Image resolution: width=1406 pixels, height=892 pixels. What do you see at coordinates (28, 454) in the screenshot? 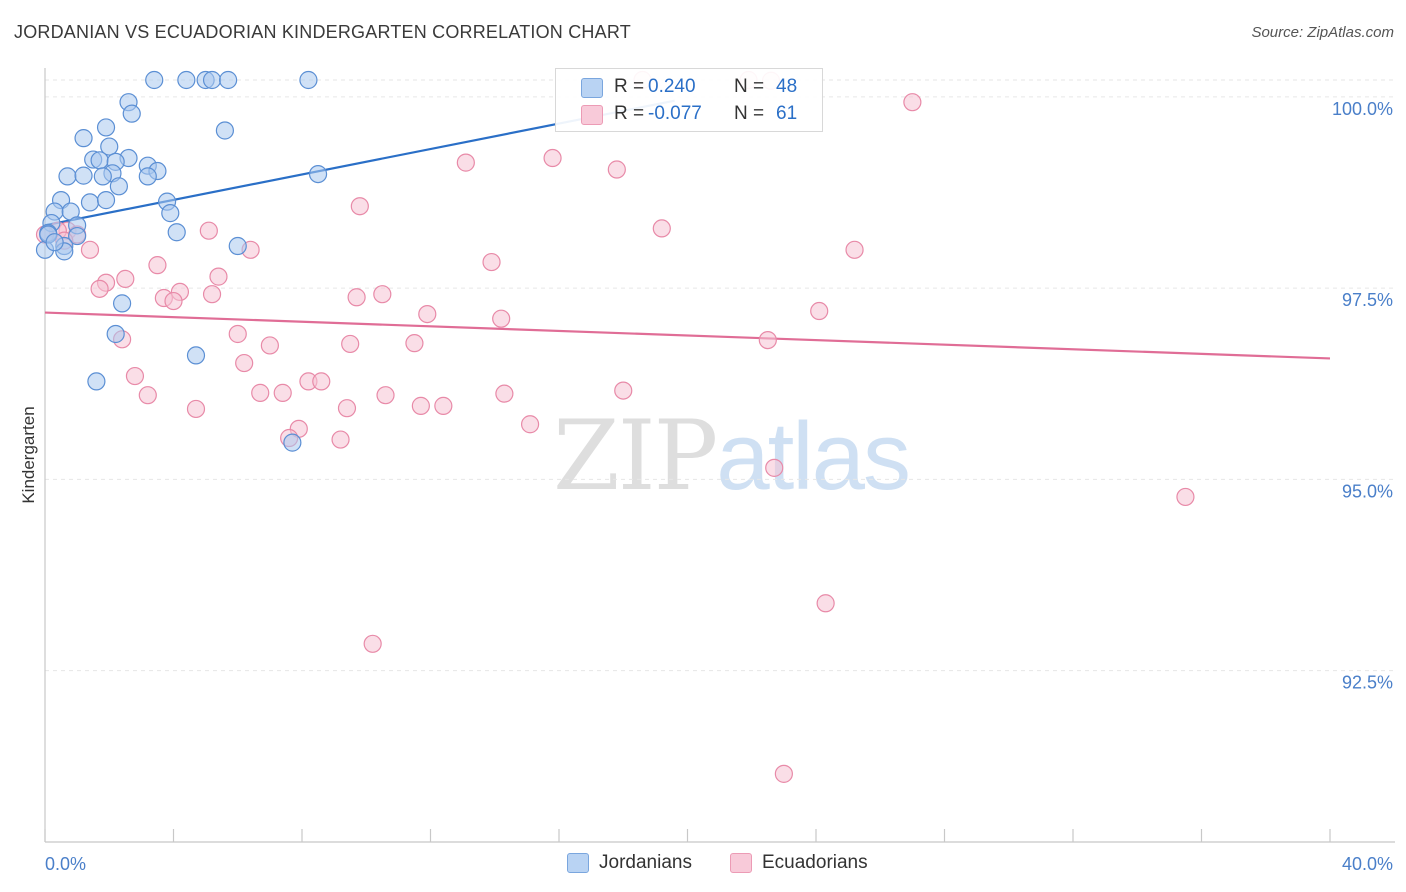
I see `y-axis-title: Kindergarten` at bounding box center [28, 454].